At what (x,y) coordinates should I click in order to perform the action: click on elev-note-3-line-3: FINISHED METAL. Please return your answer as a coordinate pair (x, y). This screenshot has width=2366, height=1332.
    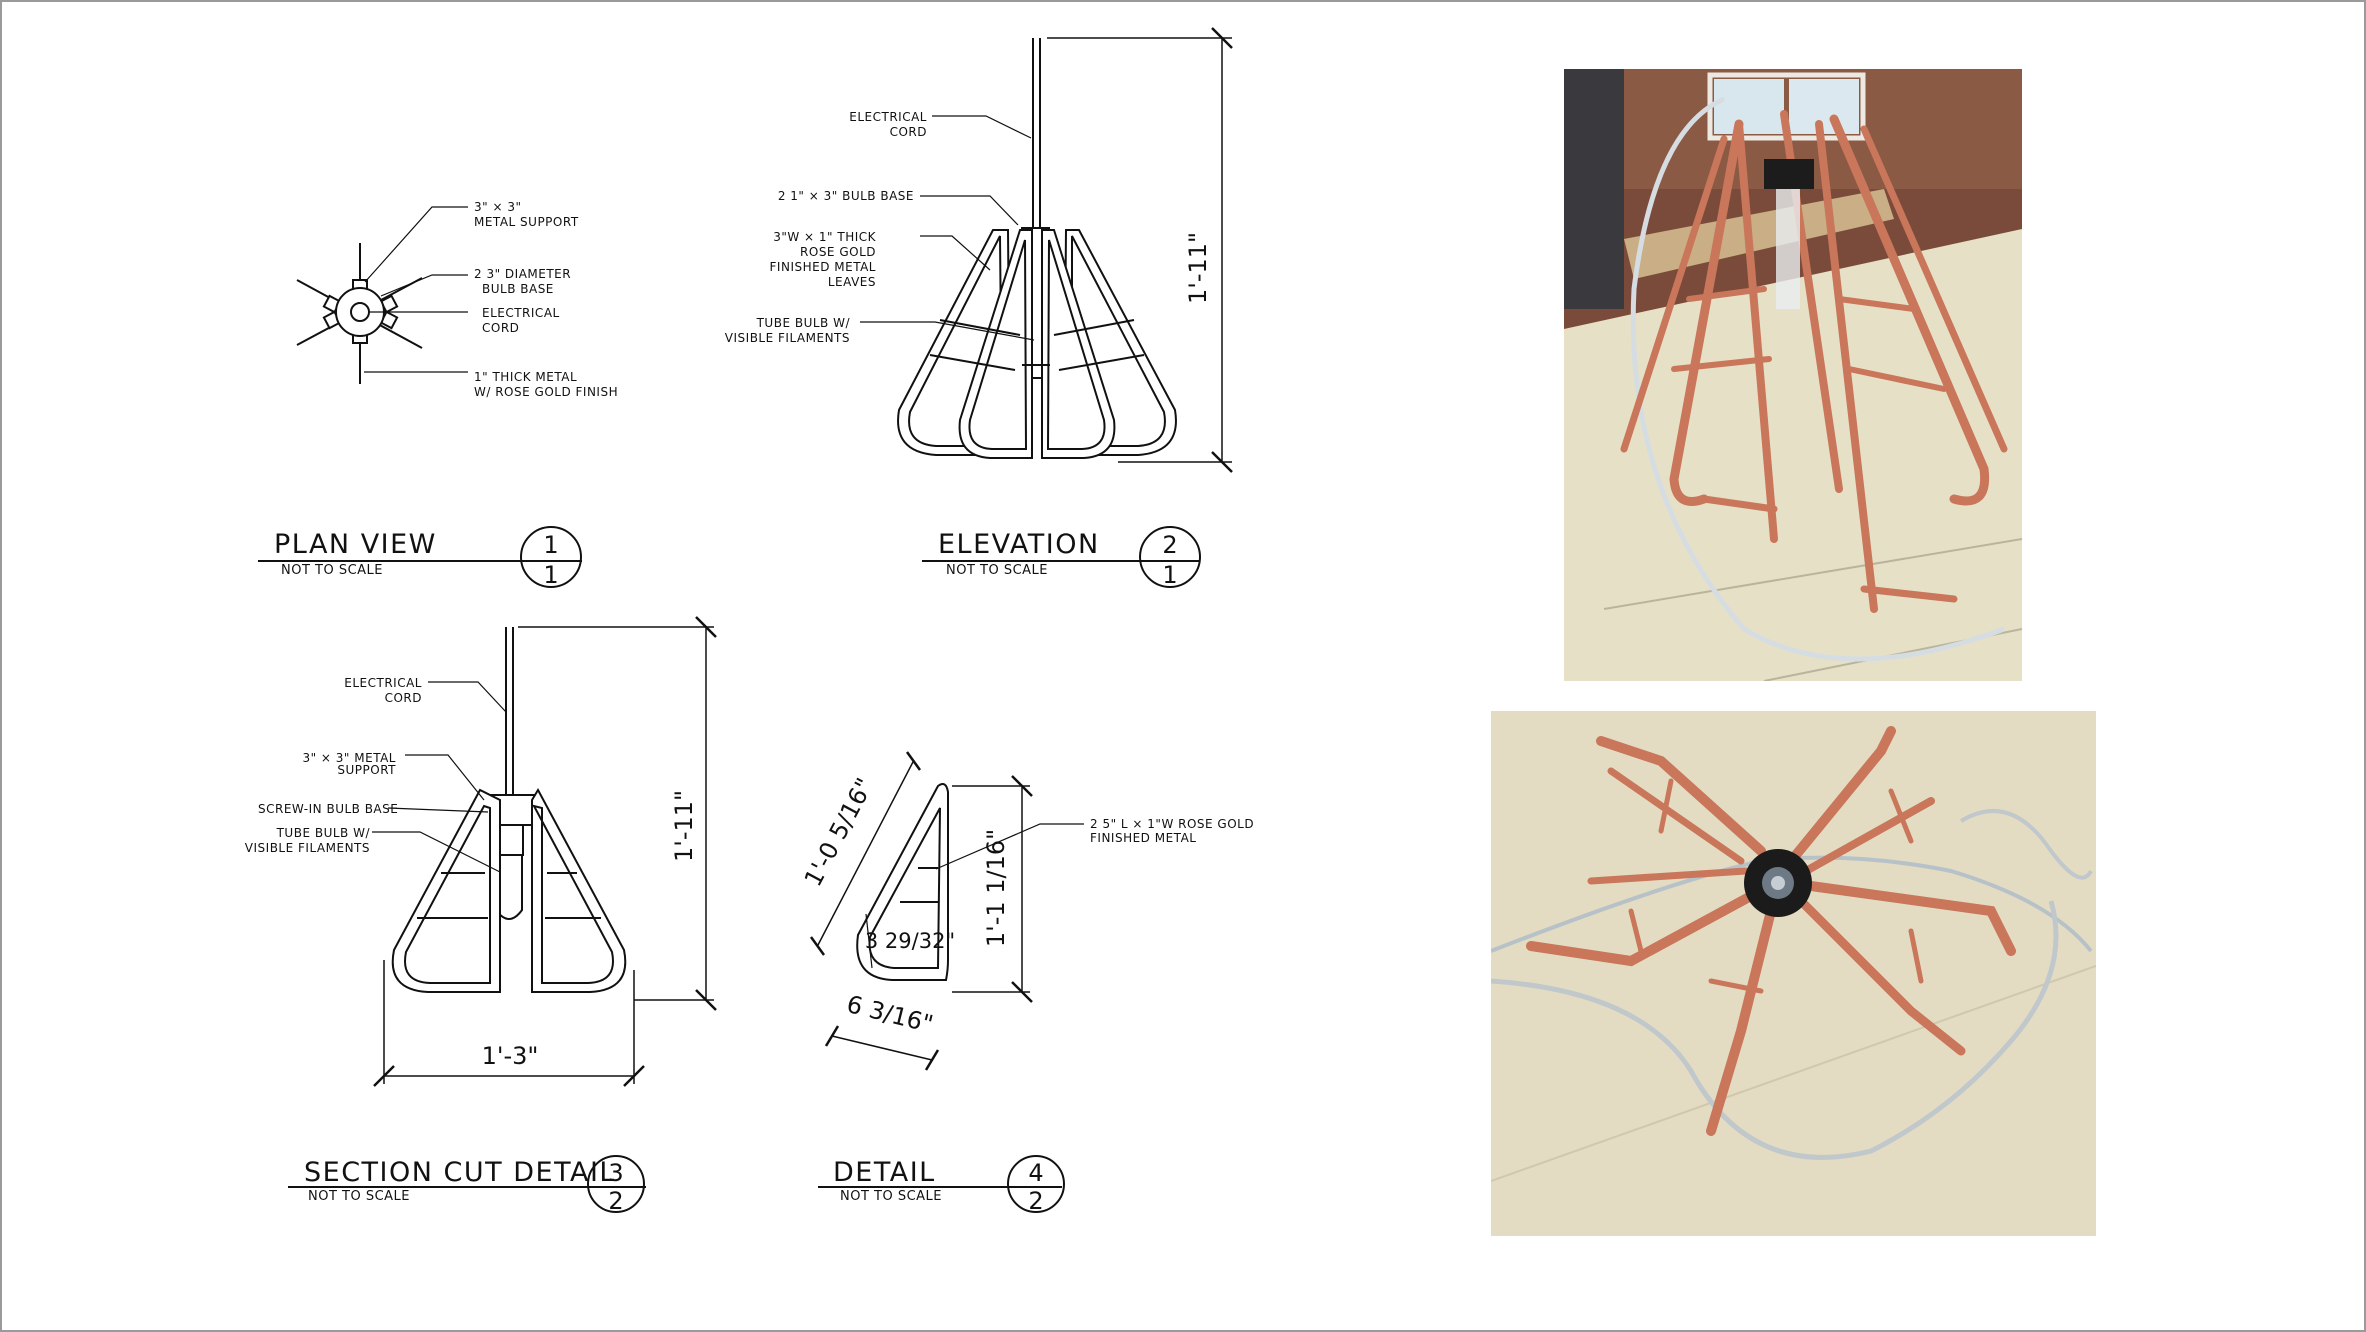
    Looking at the image, I should click on (823, 267).